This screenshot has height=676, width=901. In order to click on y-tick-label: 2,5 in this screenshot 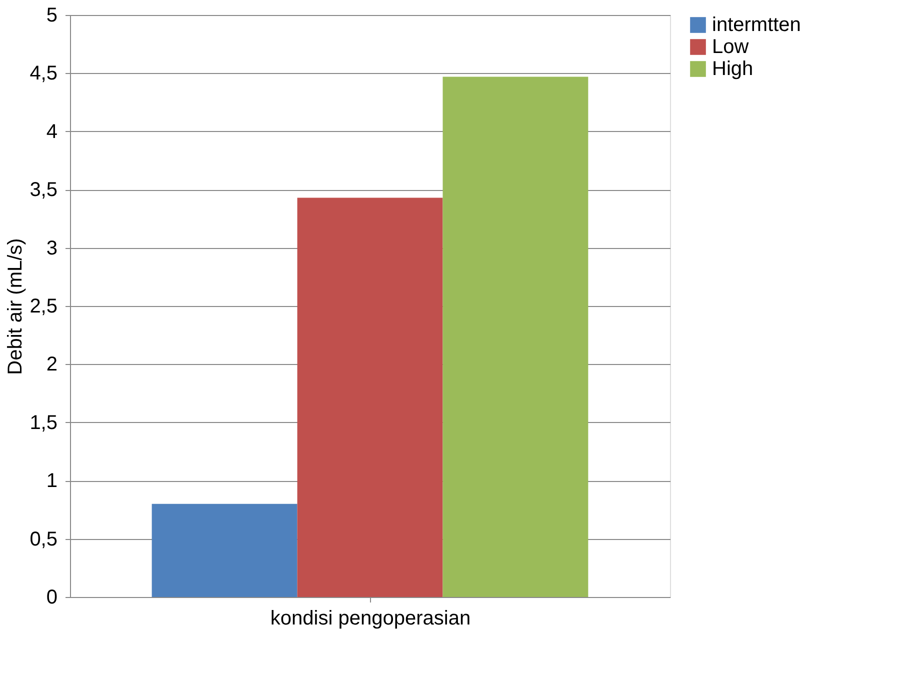, I will do `click(44, 307)`.